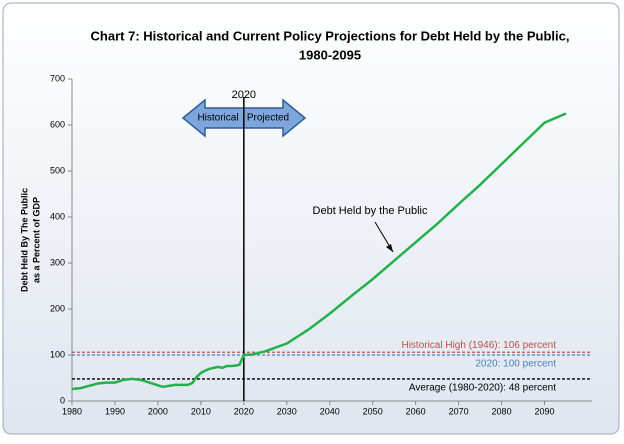 The width and height of the screenshot is (624, 444). Describe the element at coordinates (57, 78) in the screenshot. I see `y-tick-label: 700` at that location.